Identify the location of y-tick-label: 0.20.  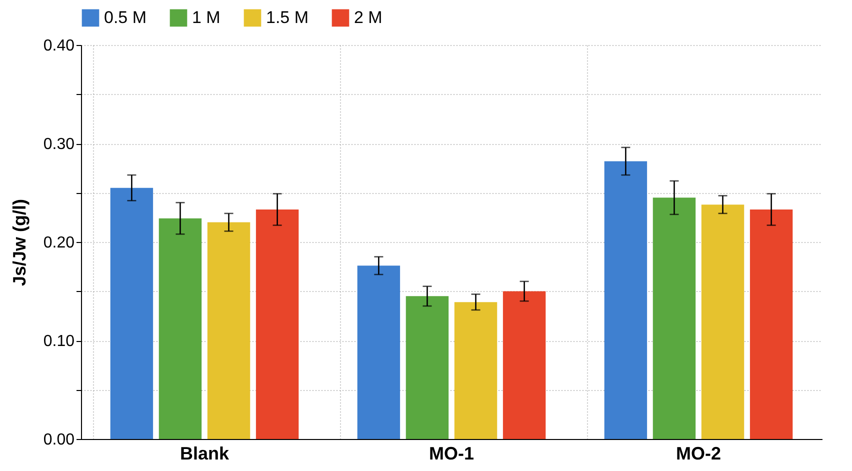
(59, 243).